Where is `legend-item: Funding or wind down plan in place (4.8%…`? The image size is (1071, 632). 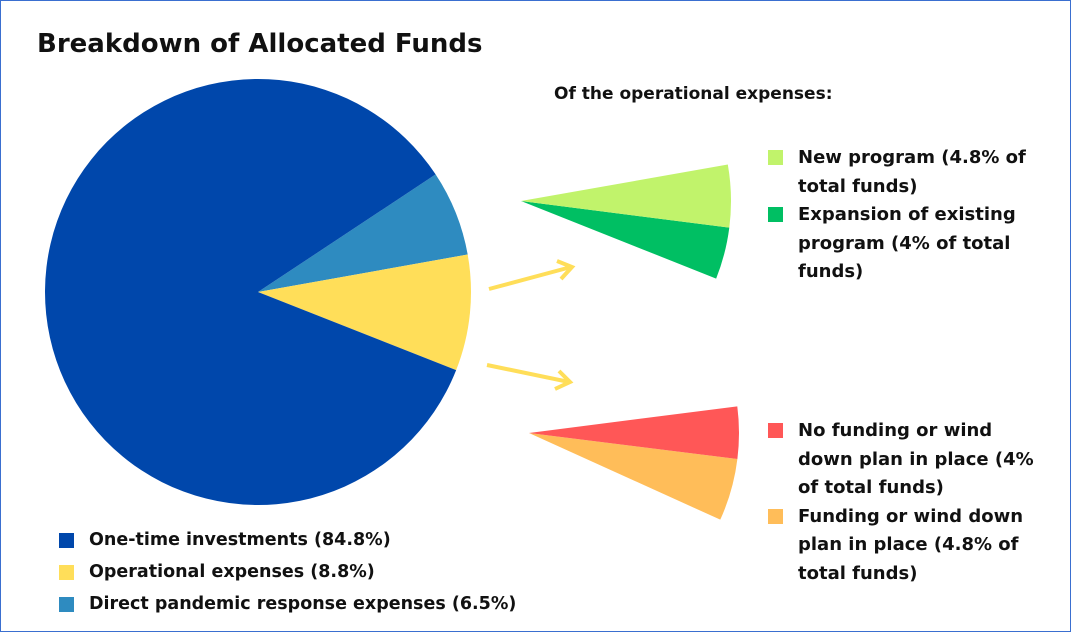
legend-item: Funding or wind down plan in place (4.8%… is located at coordinates (903, 546).